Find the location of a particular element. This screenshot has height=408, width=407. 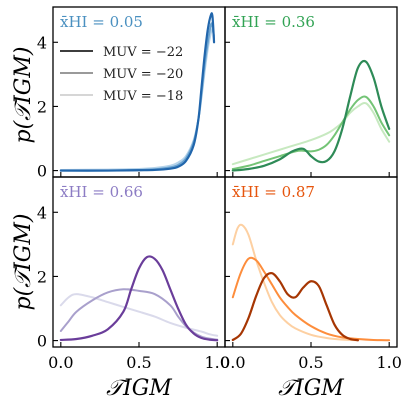

x-axis-label-left: 𝒯IGM is located at coordinates (139, 388).